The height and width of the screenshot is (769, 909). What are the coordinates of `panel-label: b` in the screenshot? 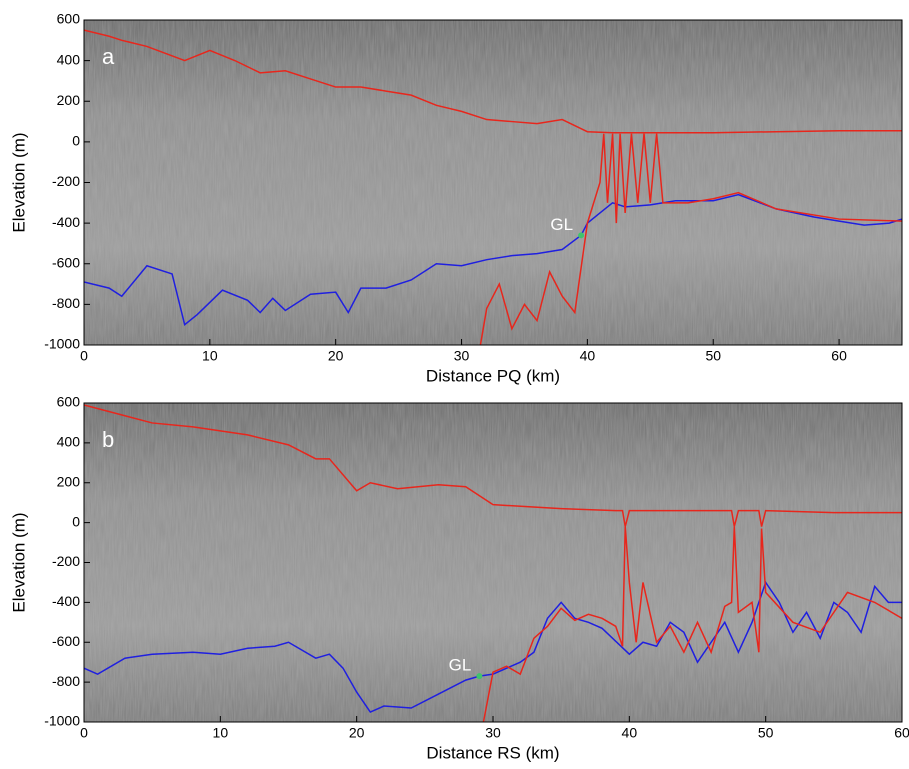 It's located at (108, 439).